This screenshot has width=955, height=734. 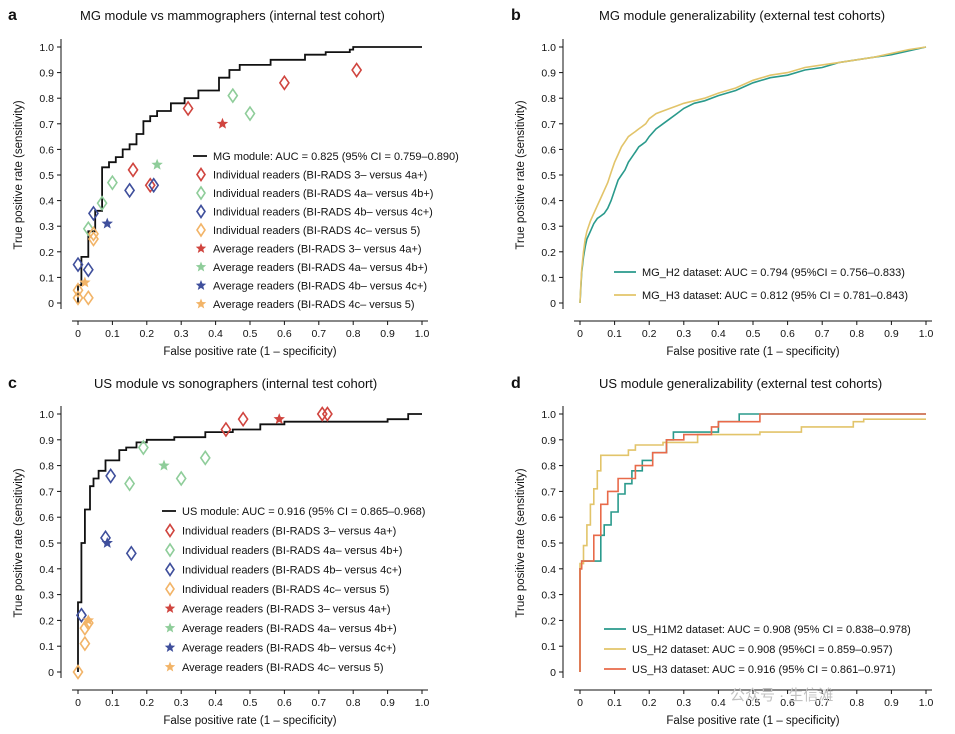 What do you see at coordinates (46, 518) in the screenshot?
I see `panel-c-y-tick-label: 0.6` at bounding box center [46, 518].